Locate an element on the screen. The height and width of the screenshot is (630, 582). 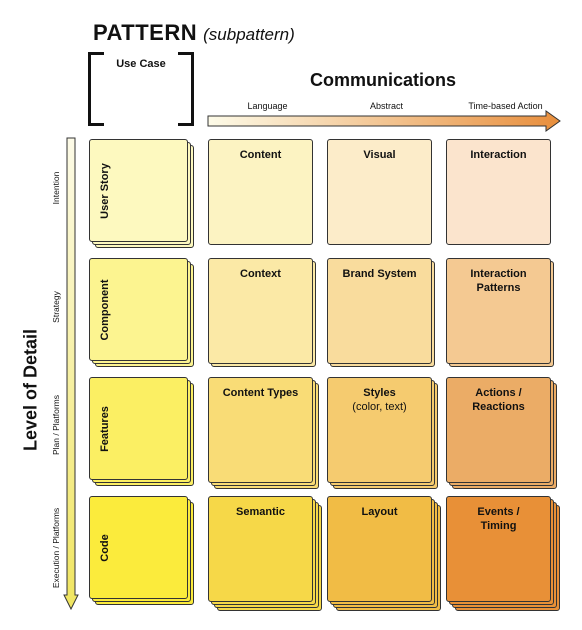
column-header-abstract: Abstract is located at coordinates (386, 106).